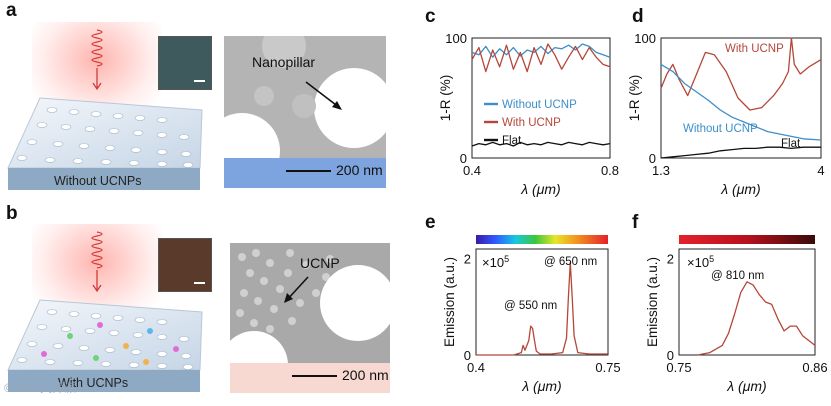 This screenshot has width=831, height=406. Describe the element at coordinates (638, 16) in the screenshot. I see `panel-label-d: d` at that location.